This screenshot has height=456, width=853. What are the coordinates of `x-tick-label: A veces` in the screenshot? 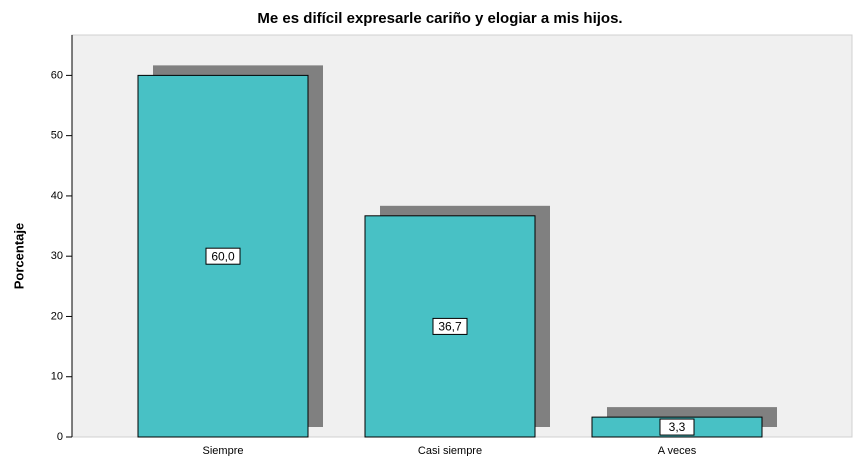 It's located at (677, 450).